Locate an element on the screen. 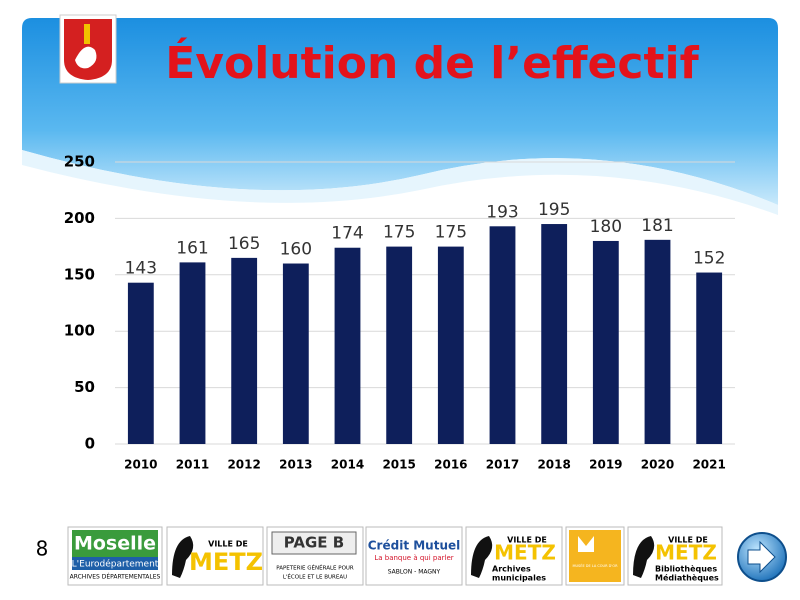 This screenshot has height=600, width=800. next-button is located at coordinates (762, 557).